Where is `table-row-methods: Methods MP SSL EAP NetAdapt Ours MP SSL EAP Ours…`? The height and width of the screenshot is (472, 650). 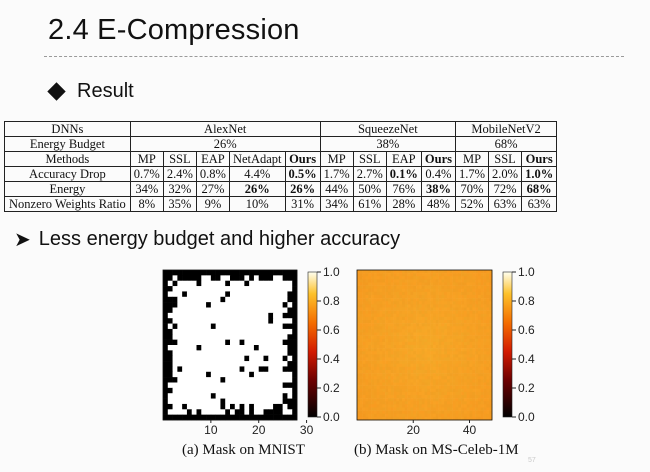 table-row-methods: Methods MP SSL EAP NetAdapt Ours MP SSL EAP Ours… is located at coordinates (281, 159).